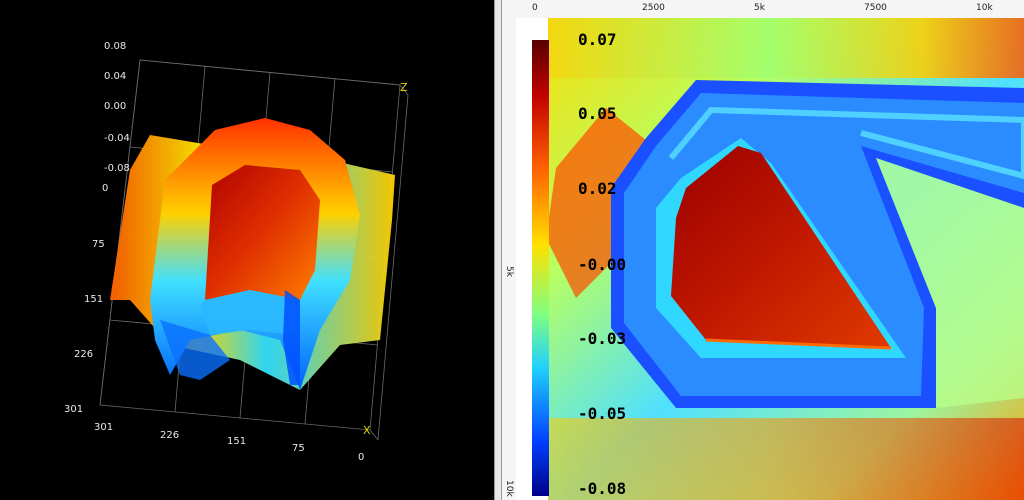 Image resolution: width=1024 pixels, height=500 pixels. What do you see at coordinates (798, 344) in the screenshot?
I see `center-pad-edge` at bounding box center [798, 344].